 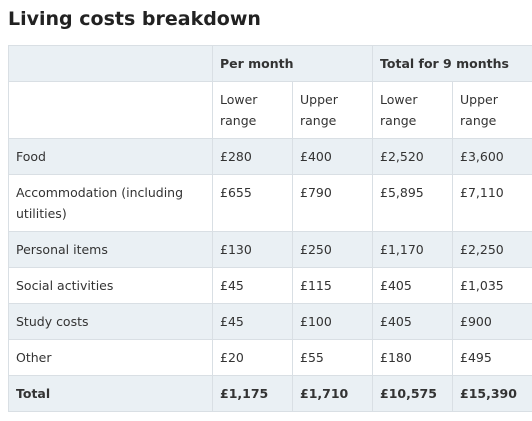 What do you see at coordinates (332, 321) in the screenshot?
I see `cost-cell: £100` at bounding box center [332, 321].